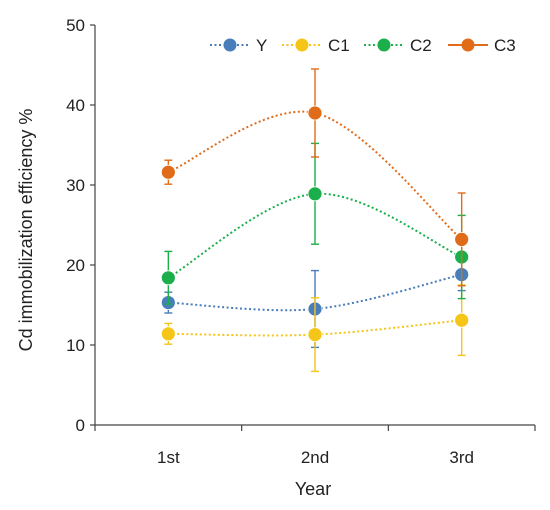  Describe the element at coordinates (75, 345) in the screenshot. I see `y-tick-label: 10` at that location.